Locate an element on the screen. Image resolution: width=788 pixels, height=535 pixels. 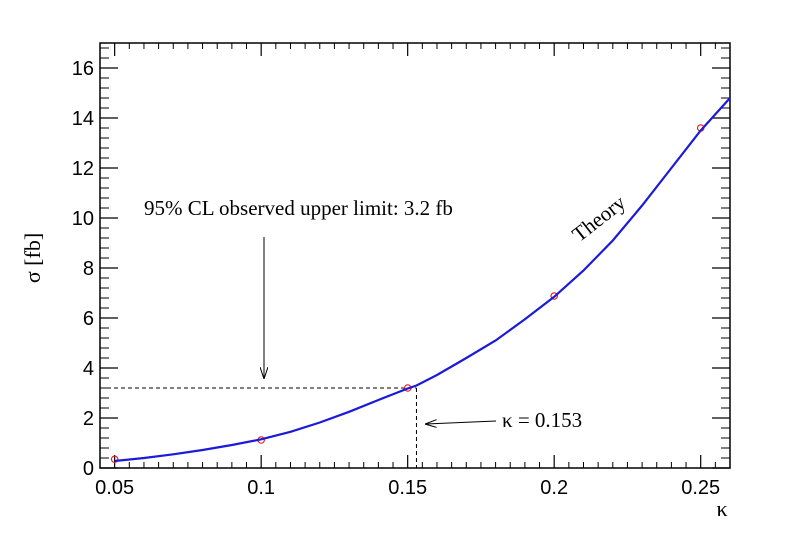
y-tick-label: 8 is located at coordinates (88, 269).